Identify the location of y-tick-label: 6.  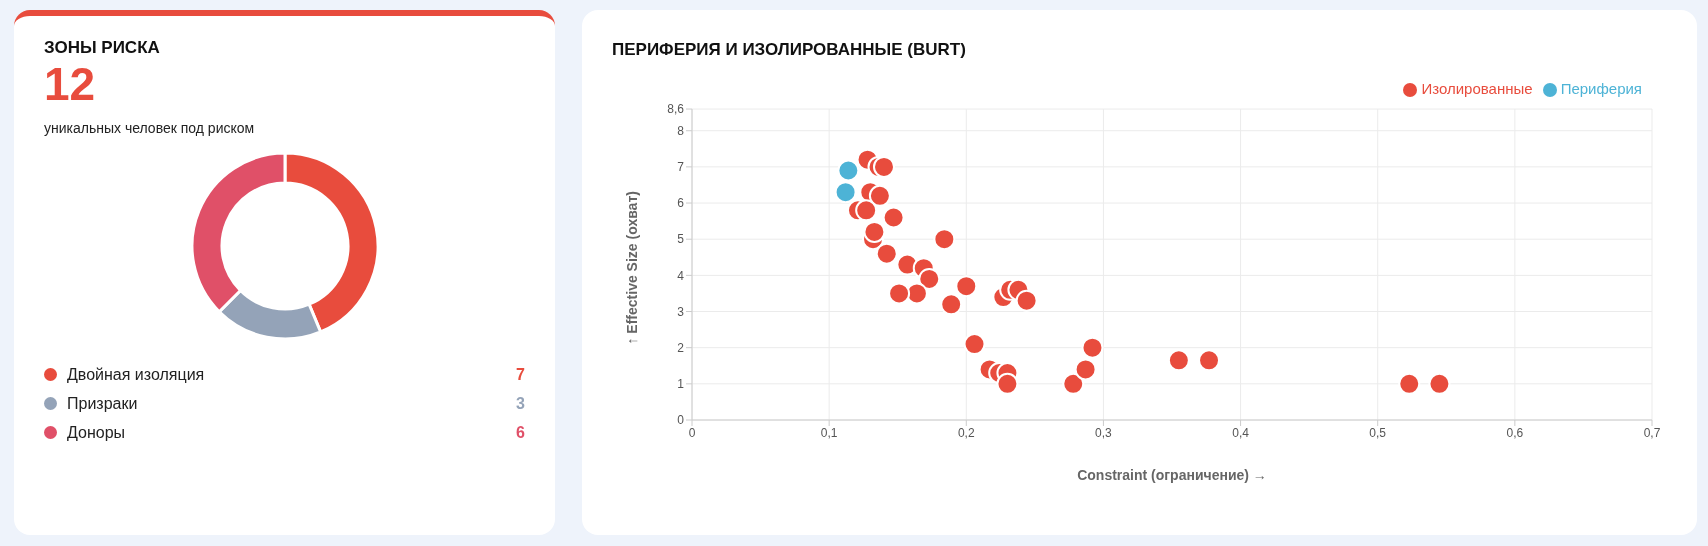
(681, 203).